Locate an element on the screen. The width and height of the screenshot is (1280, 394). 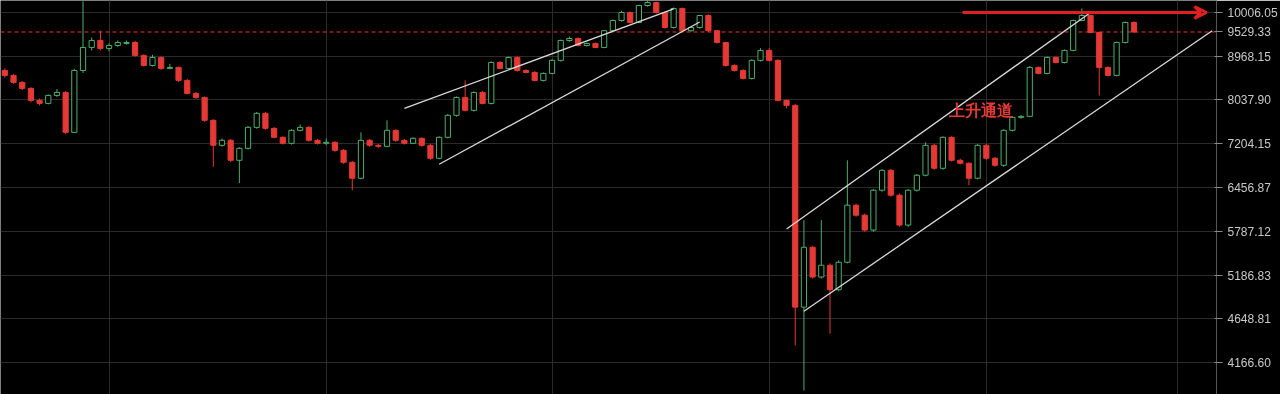
y-tick-label: 5186.83 is located at coordinates (1249, 275).